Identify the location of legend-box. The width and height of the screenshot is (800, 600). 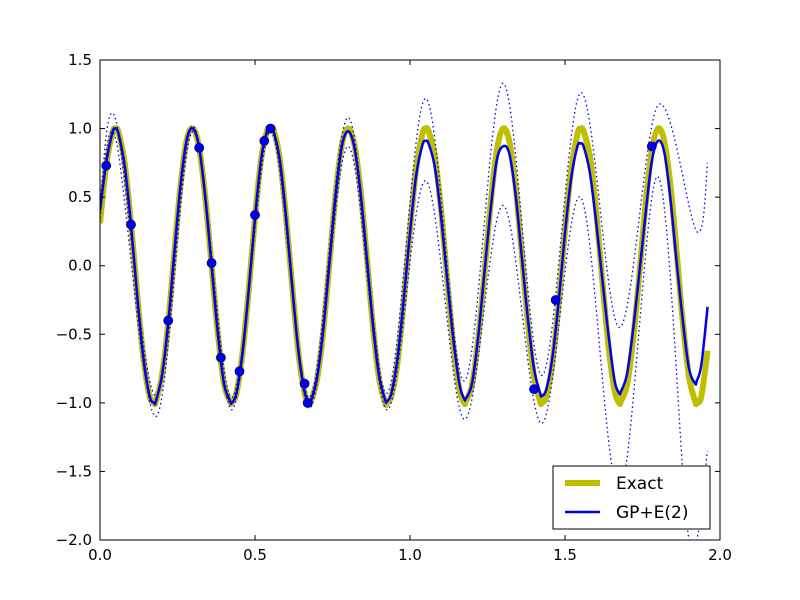
(631, 497).